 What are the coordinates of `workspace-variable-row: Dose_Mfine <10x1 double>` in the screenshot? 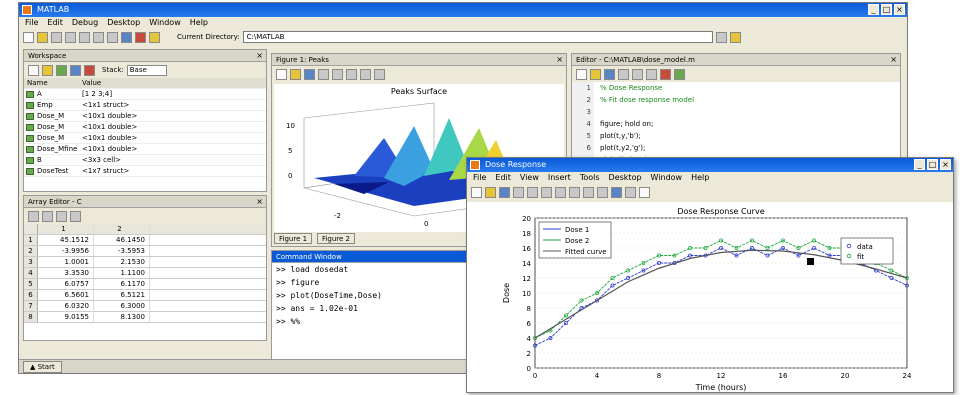 It's located at (145, 149).